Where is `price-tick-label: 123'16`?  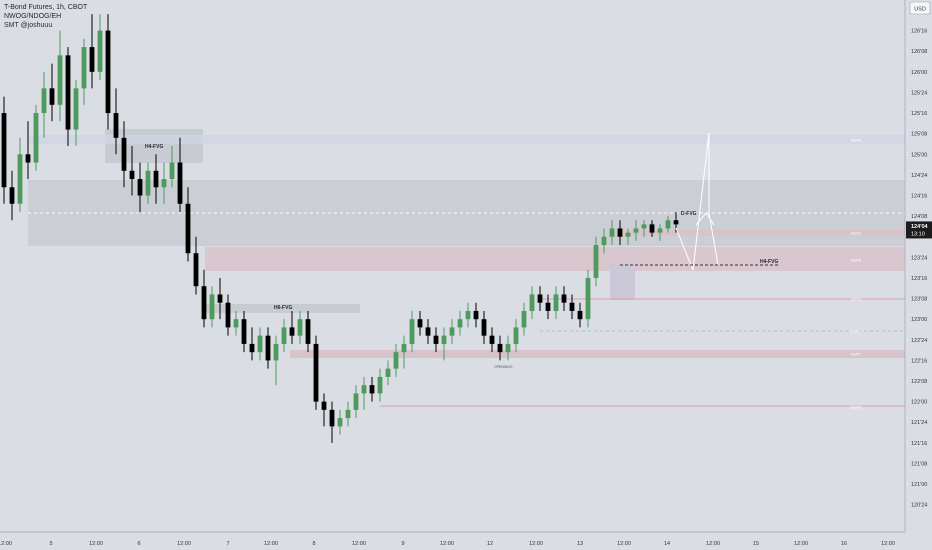
price-tick-label: 123'16 is located at coordinates (919, 279).